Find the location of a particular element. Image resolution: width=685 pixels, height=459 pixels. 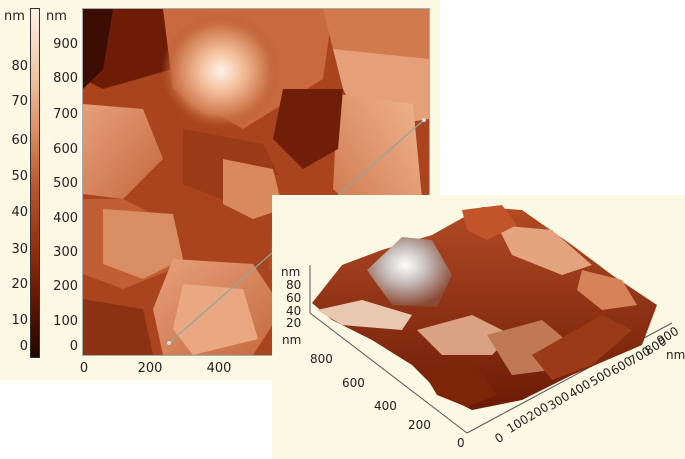

colorbar-tick: 60 is located at coordinates (15, 141).